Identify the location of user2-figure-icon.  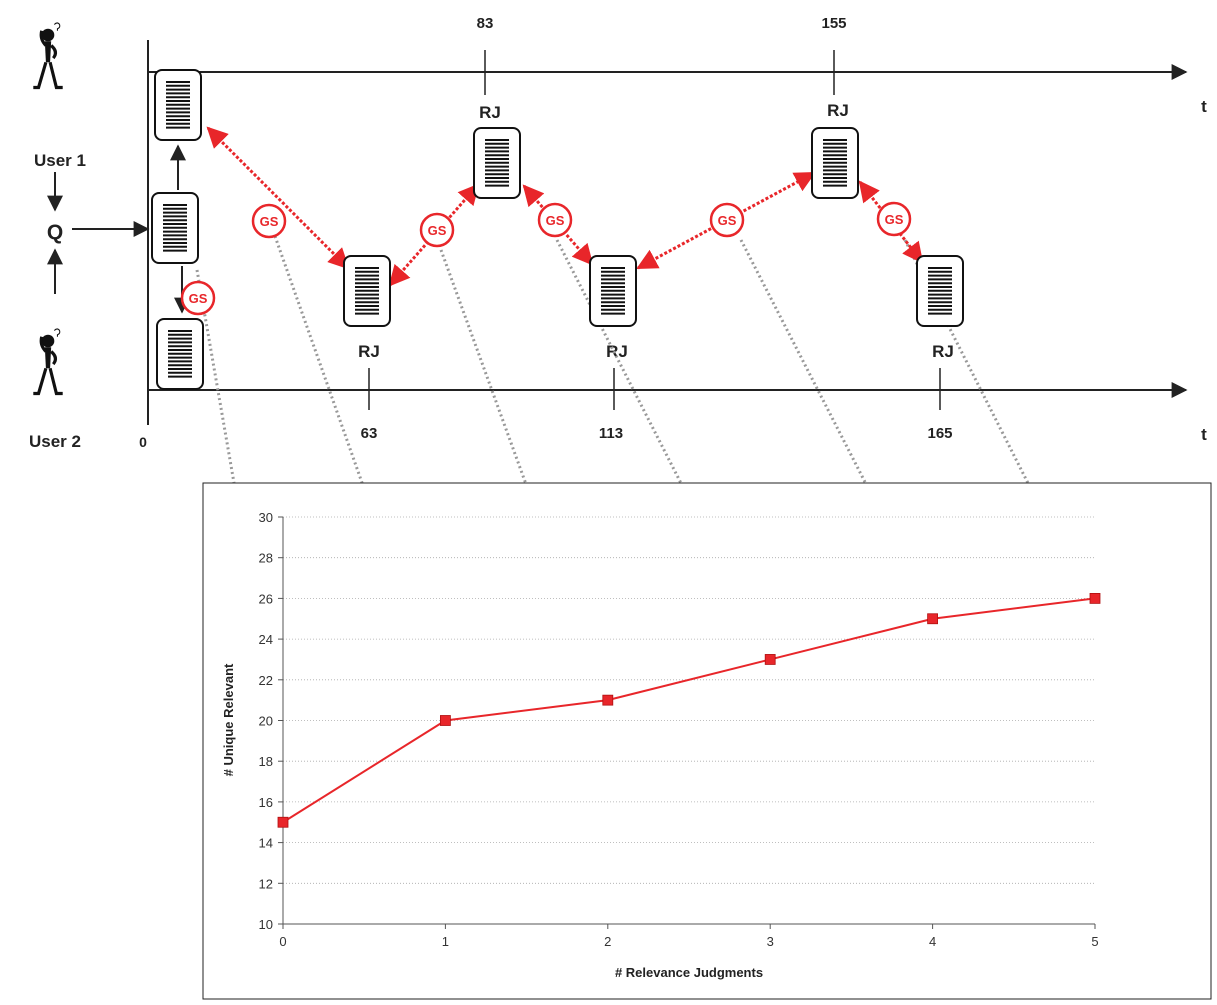
(48, 361).